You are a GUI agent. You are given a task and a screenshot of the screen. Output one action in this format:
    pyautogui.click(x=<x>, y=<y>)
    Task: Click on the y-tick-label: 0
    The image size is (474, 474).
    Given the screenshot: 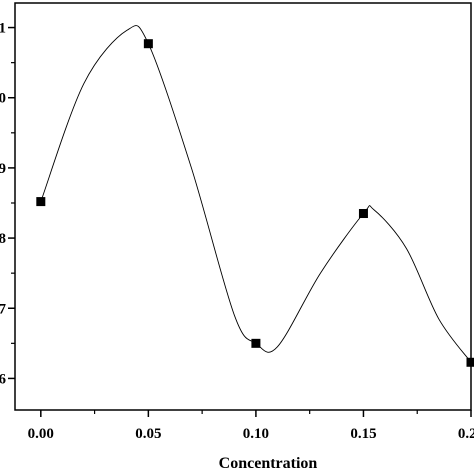 What is the action you would take?
    pyautogui.click(x=3, y=99)
    